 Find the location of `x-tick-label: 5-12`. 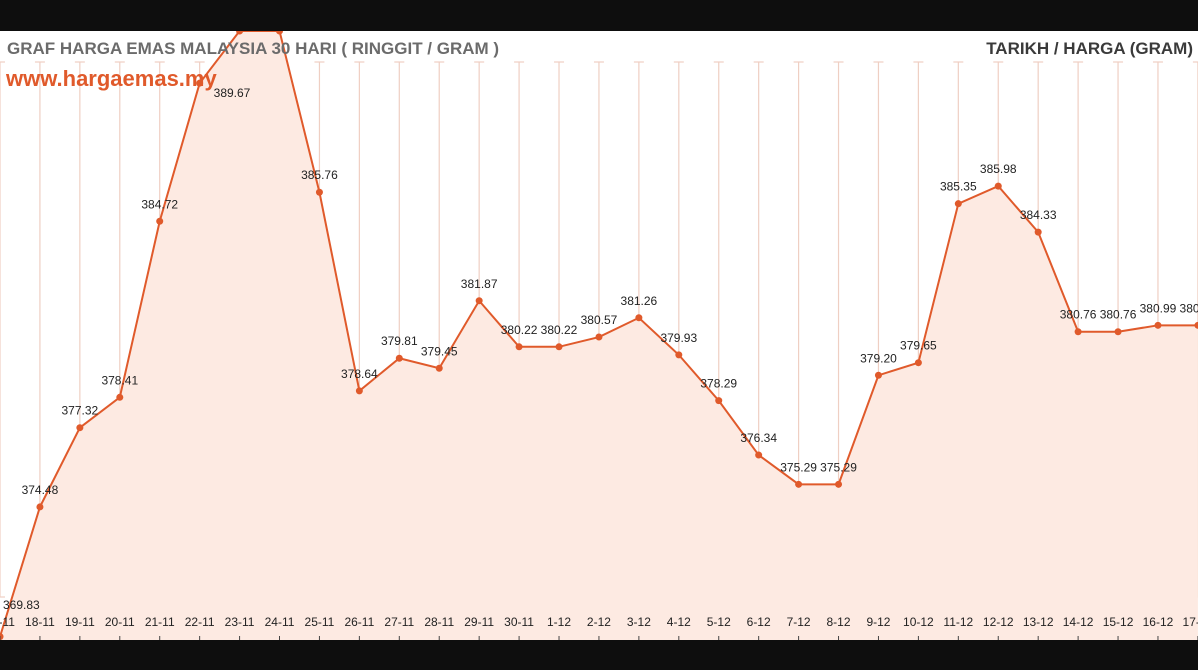

x-tick-label: 5-12 is located at coordinates (719, 622).